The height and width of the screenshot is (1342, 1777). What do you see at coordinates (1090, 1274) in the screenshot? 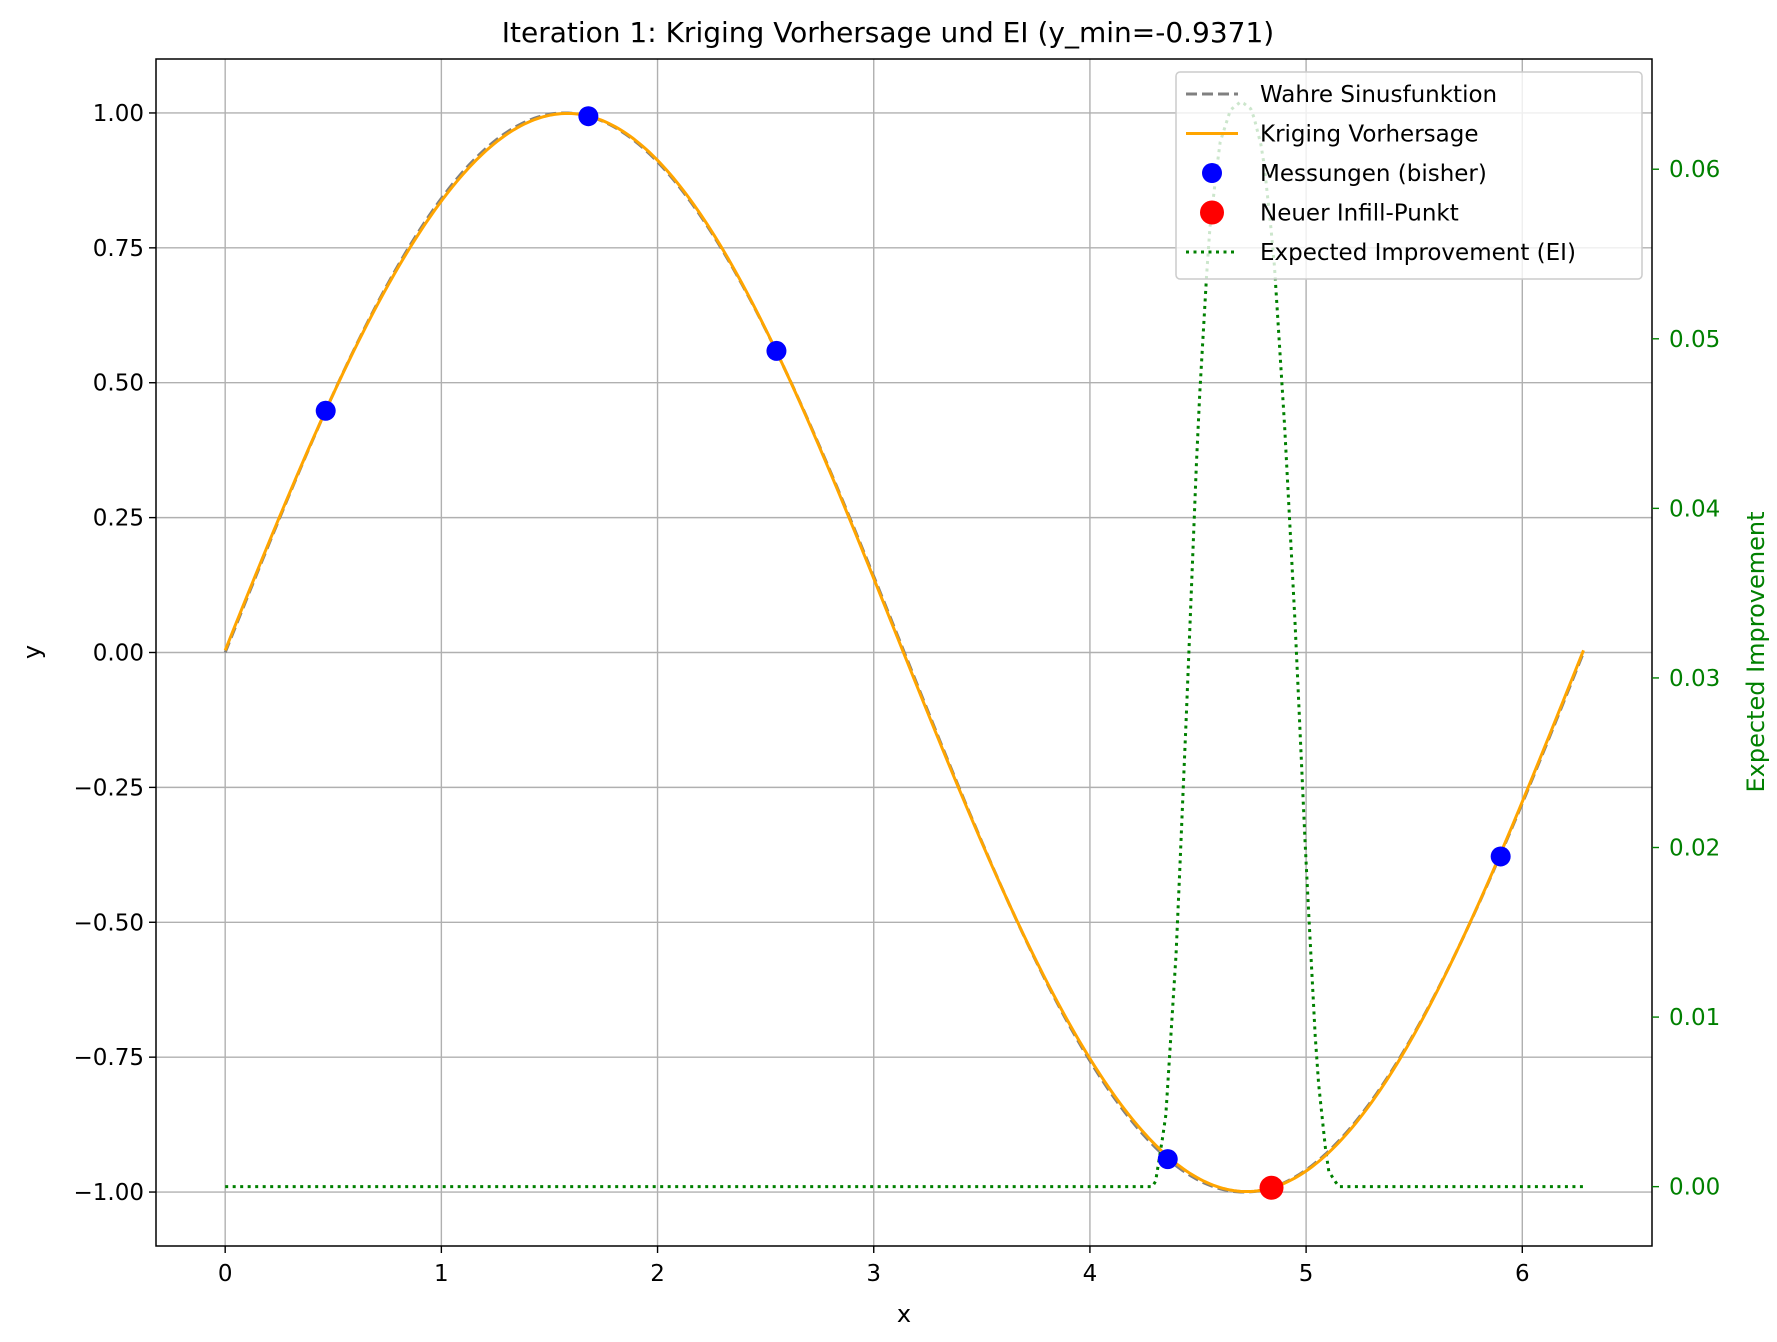
I see `x-tick-label: 4` at bounding box center [1090, 1274].